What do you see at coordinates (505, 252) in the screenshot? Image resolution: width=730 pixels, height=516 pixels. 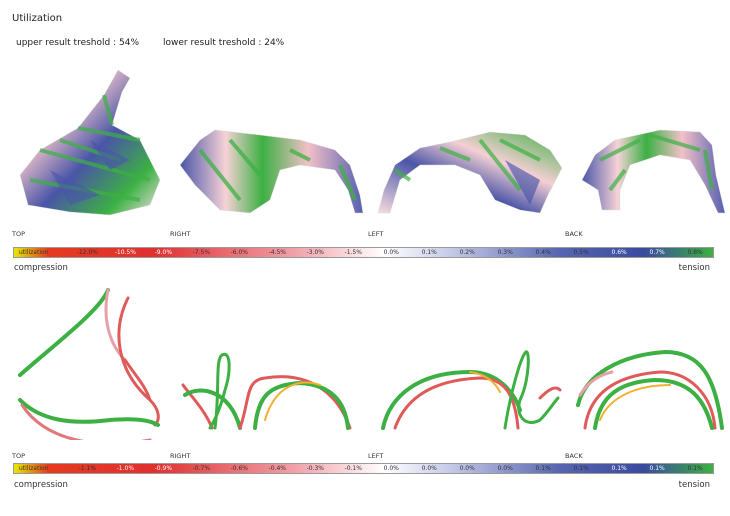 I see `colorbar-tick: 0.3%` at bounding box center [505, 252].